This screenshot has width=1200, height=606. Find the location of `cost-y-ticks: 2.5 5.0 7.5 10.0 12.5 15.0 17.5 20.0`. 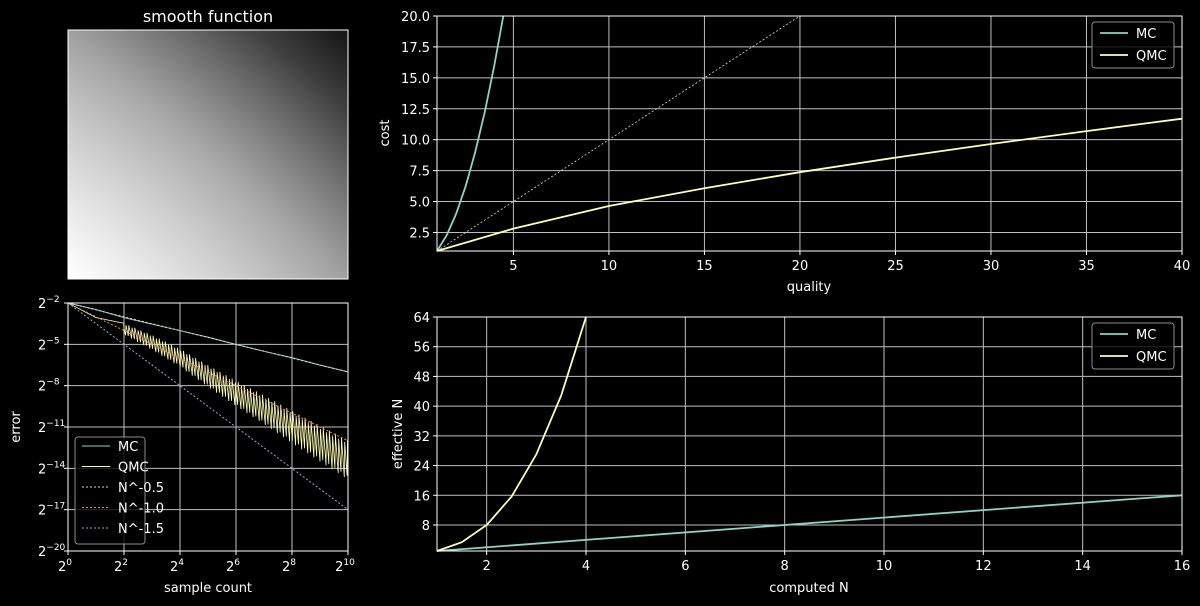

cost-y-ticks: 2.5 5.0 7.5 10.0 12.5 15.0 17.5 20.0 is located at coordinates (419, 125).